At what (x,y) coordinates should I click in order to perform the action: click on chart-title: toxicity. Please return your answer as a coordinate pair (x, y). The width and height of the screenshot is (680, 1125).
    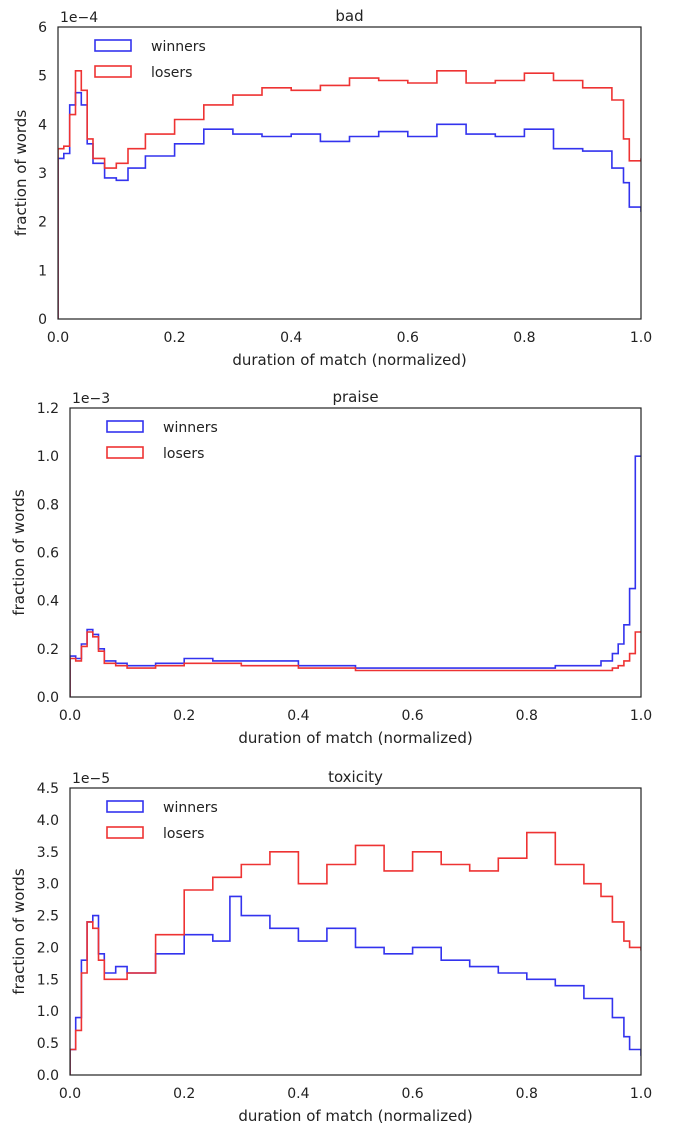
    Looking at the image, I should click on (355, 777).